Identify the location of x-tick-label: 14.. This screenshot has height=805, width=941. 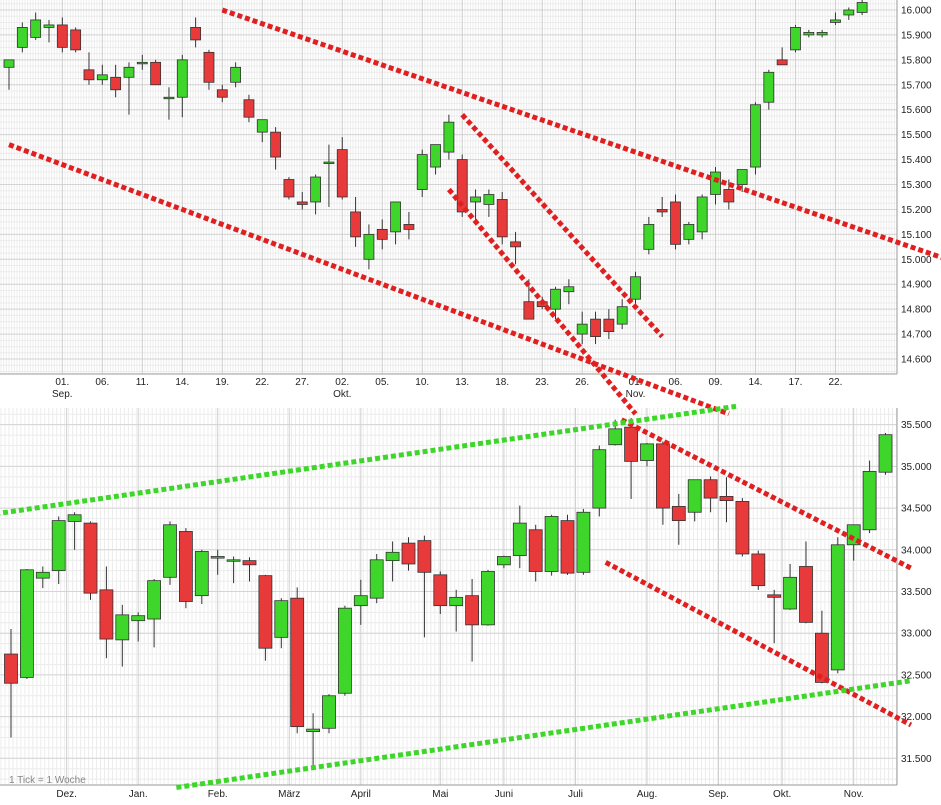
(756, 382).